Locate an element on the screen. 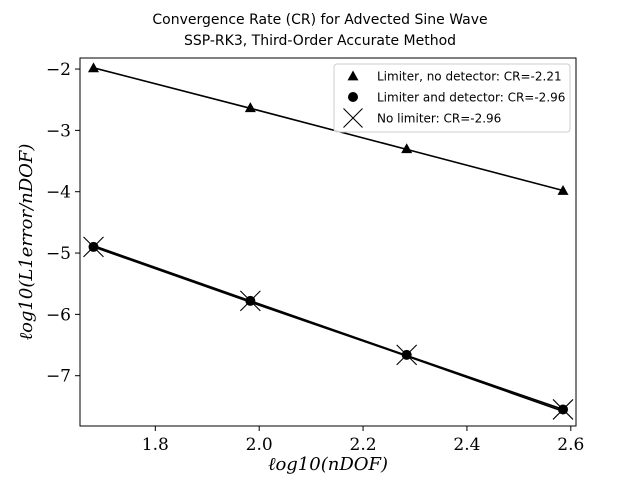 The width and height of the screenshot is (640, 480). y-tick-label: −4 is located at coordinates (58, 193).